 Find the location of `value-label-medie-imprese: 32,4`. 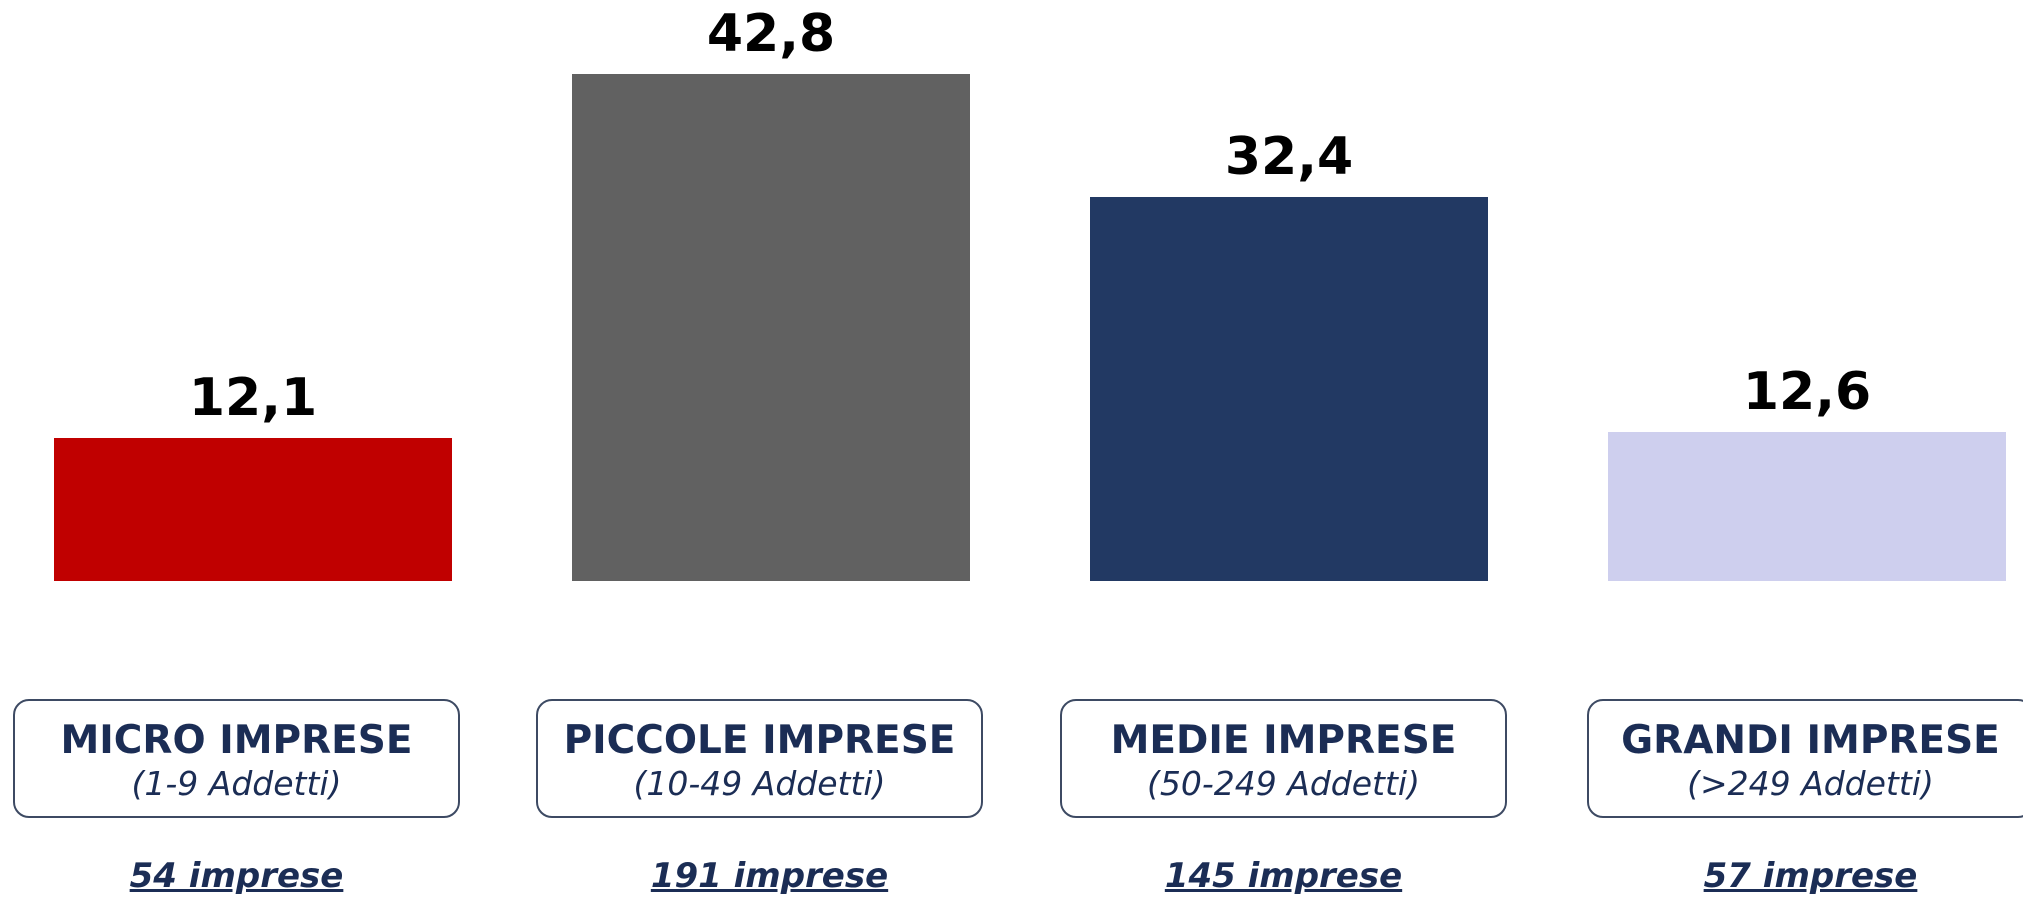

value-label-medie-imprese: 32,4 is located at coordinates (1289, 157).